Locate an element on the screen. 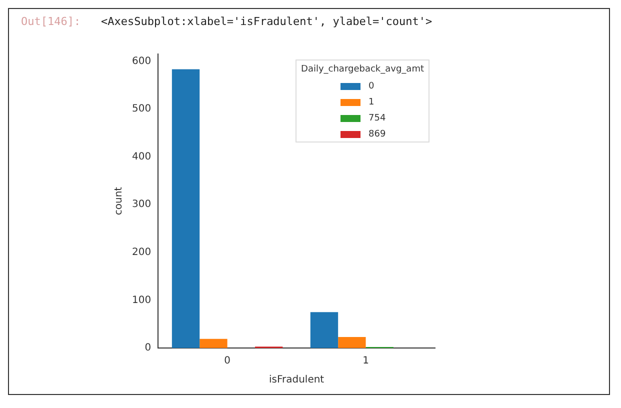 This screenshot has height=408, width=621. y-tick-label: 600 is located at coordinates (142, 61).